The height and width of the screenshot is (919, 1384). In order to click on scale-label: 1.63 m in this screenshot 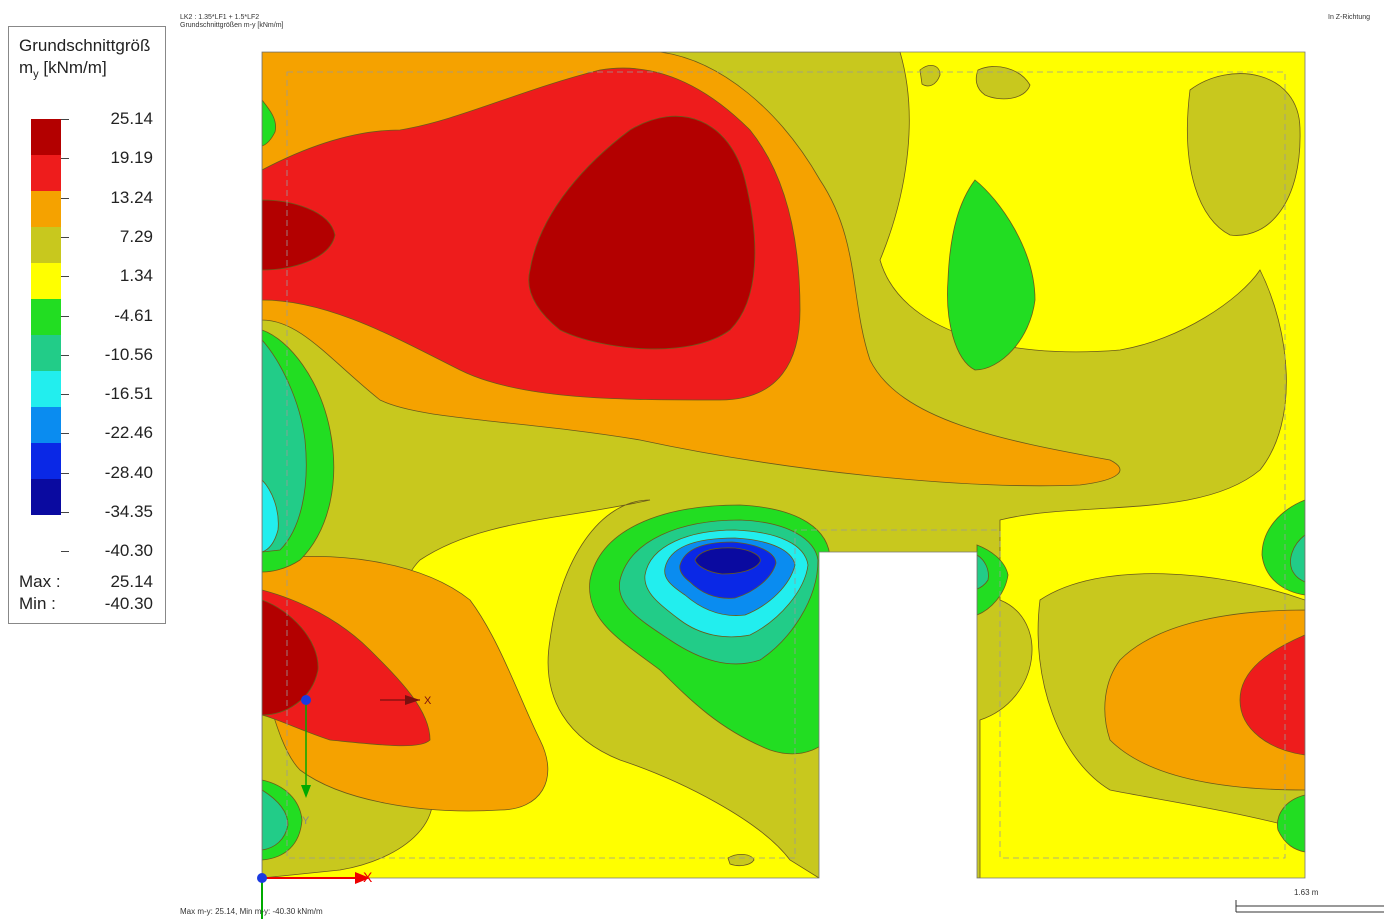, I will do `click(1306, 892)`.